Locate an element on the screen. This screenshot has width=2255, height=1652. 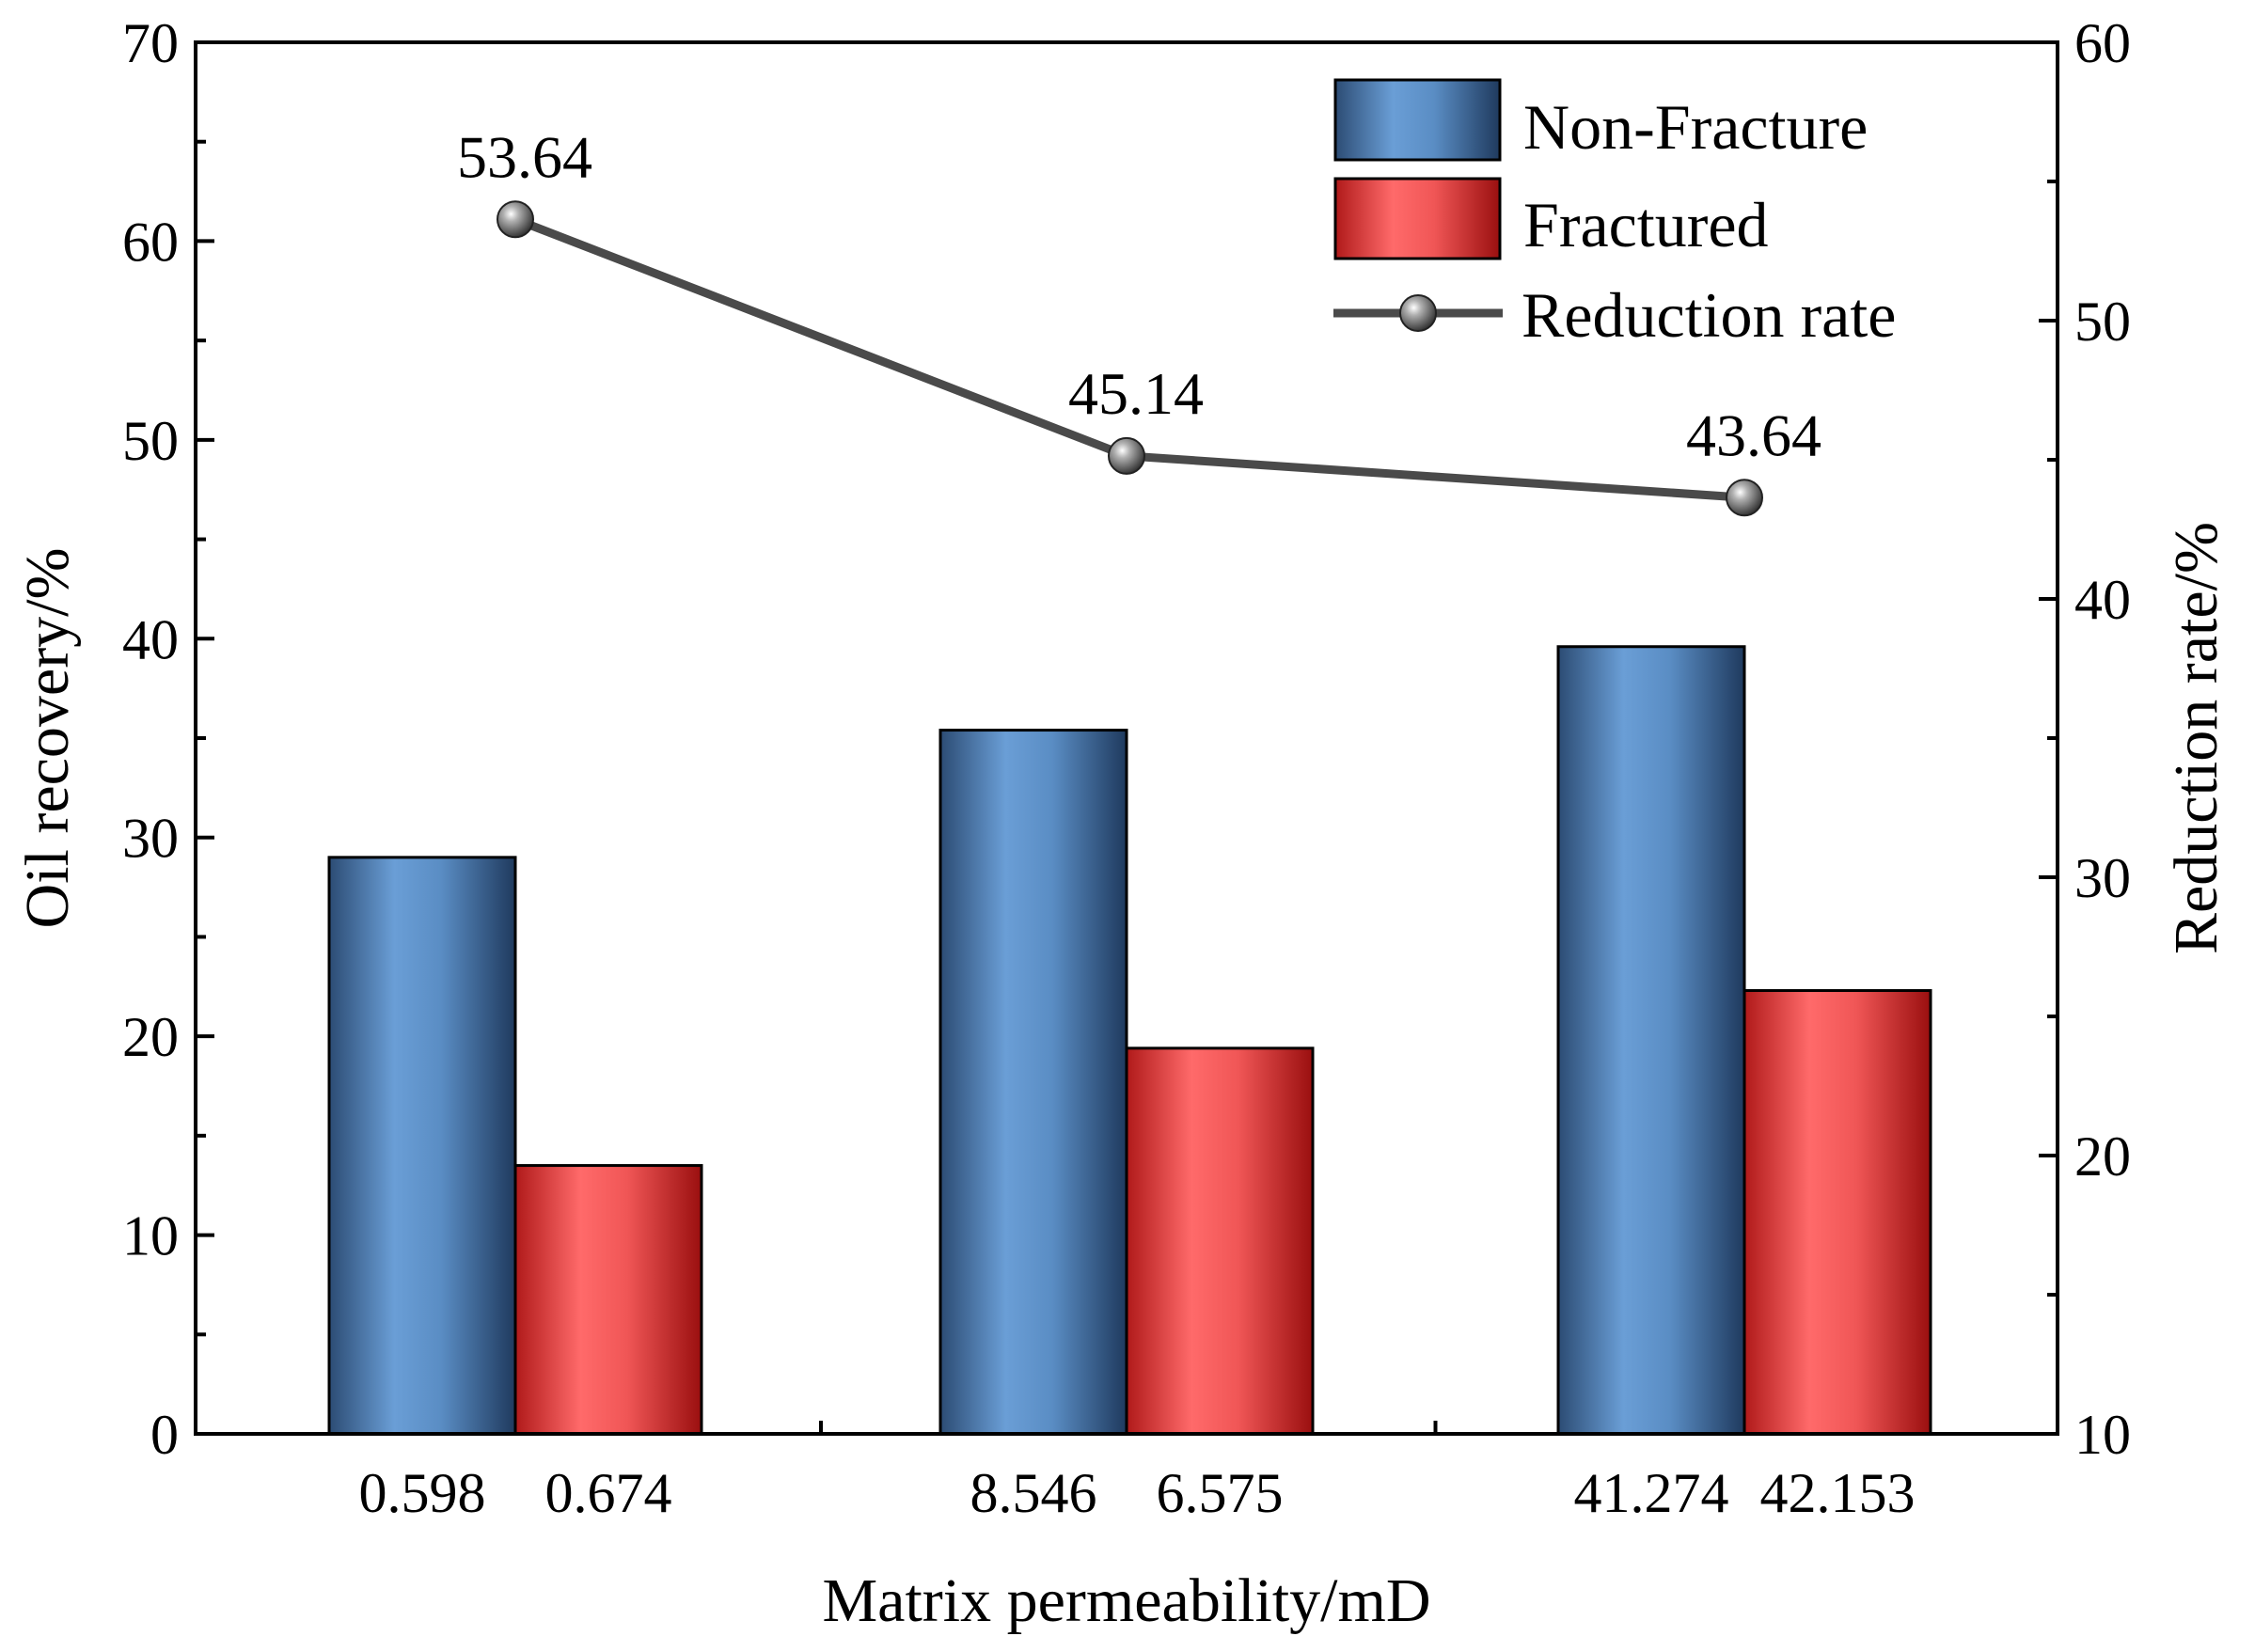
reduction-rate-label: 45.14 is located at coordinates (1136, 394).